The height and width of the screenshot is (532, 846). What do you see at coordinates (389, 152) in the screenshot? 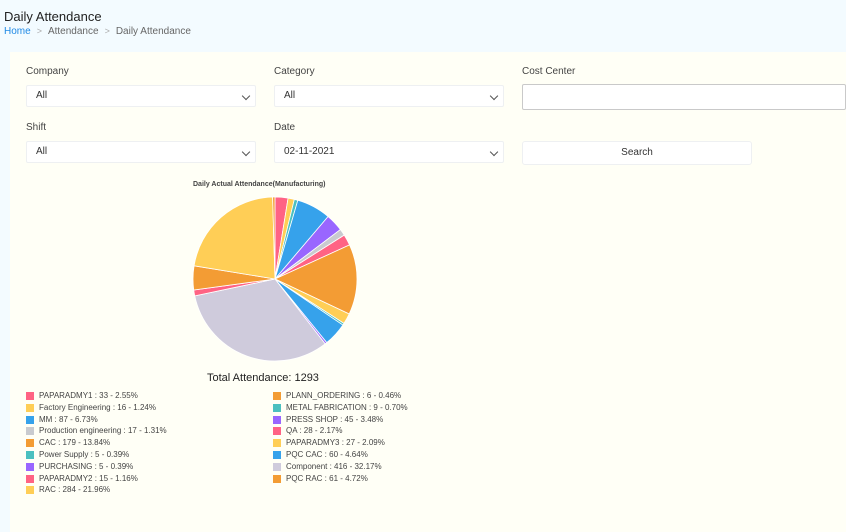
I see `date-select: 02-11-2021` at bounding box center [389, 152].